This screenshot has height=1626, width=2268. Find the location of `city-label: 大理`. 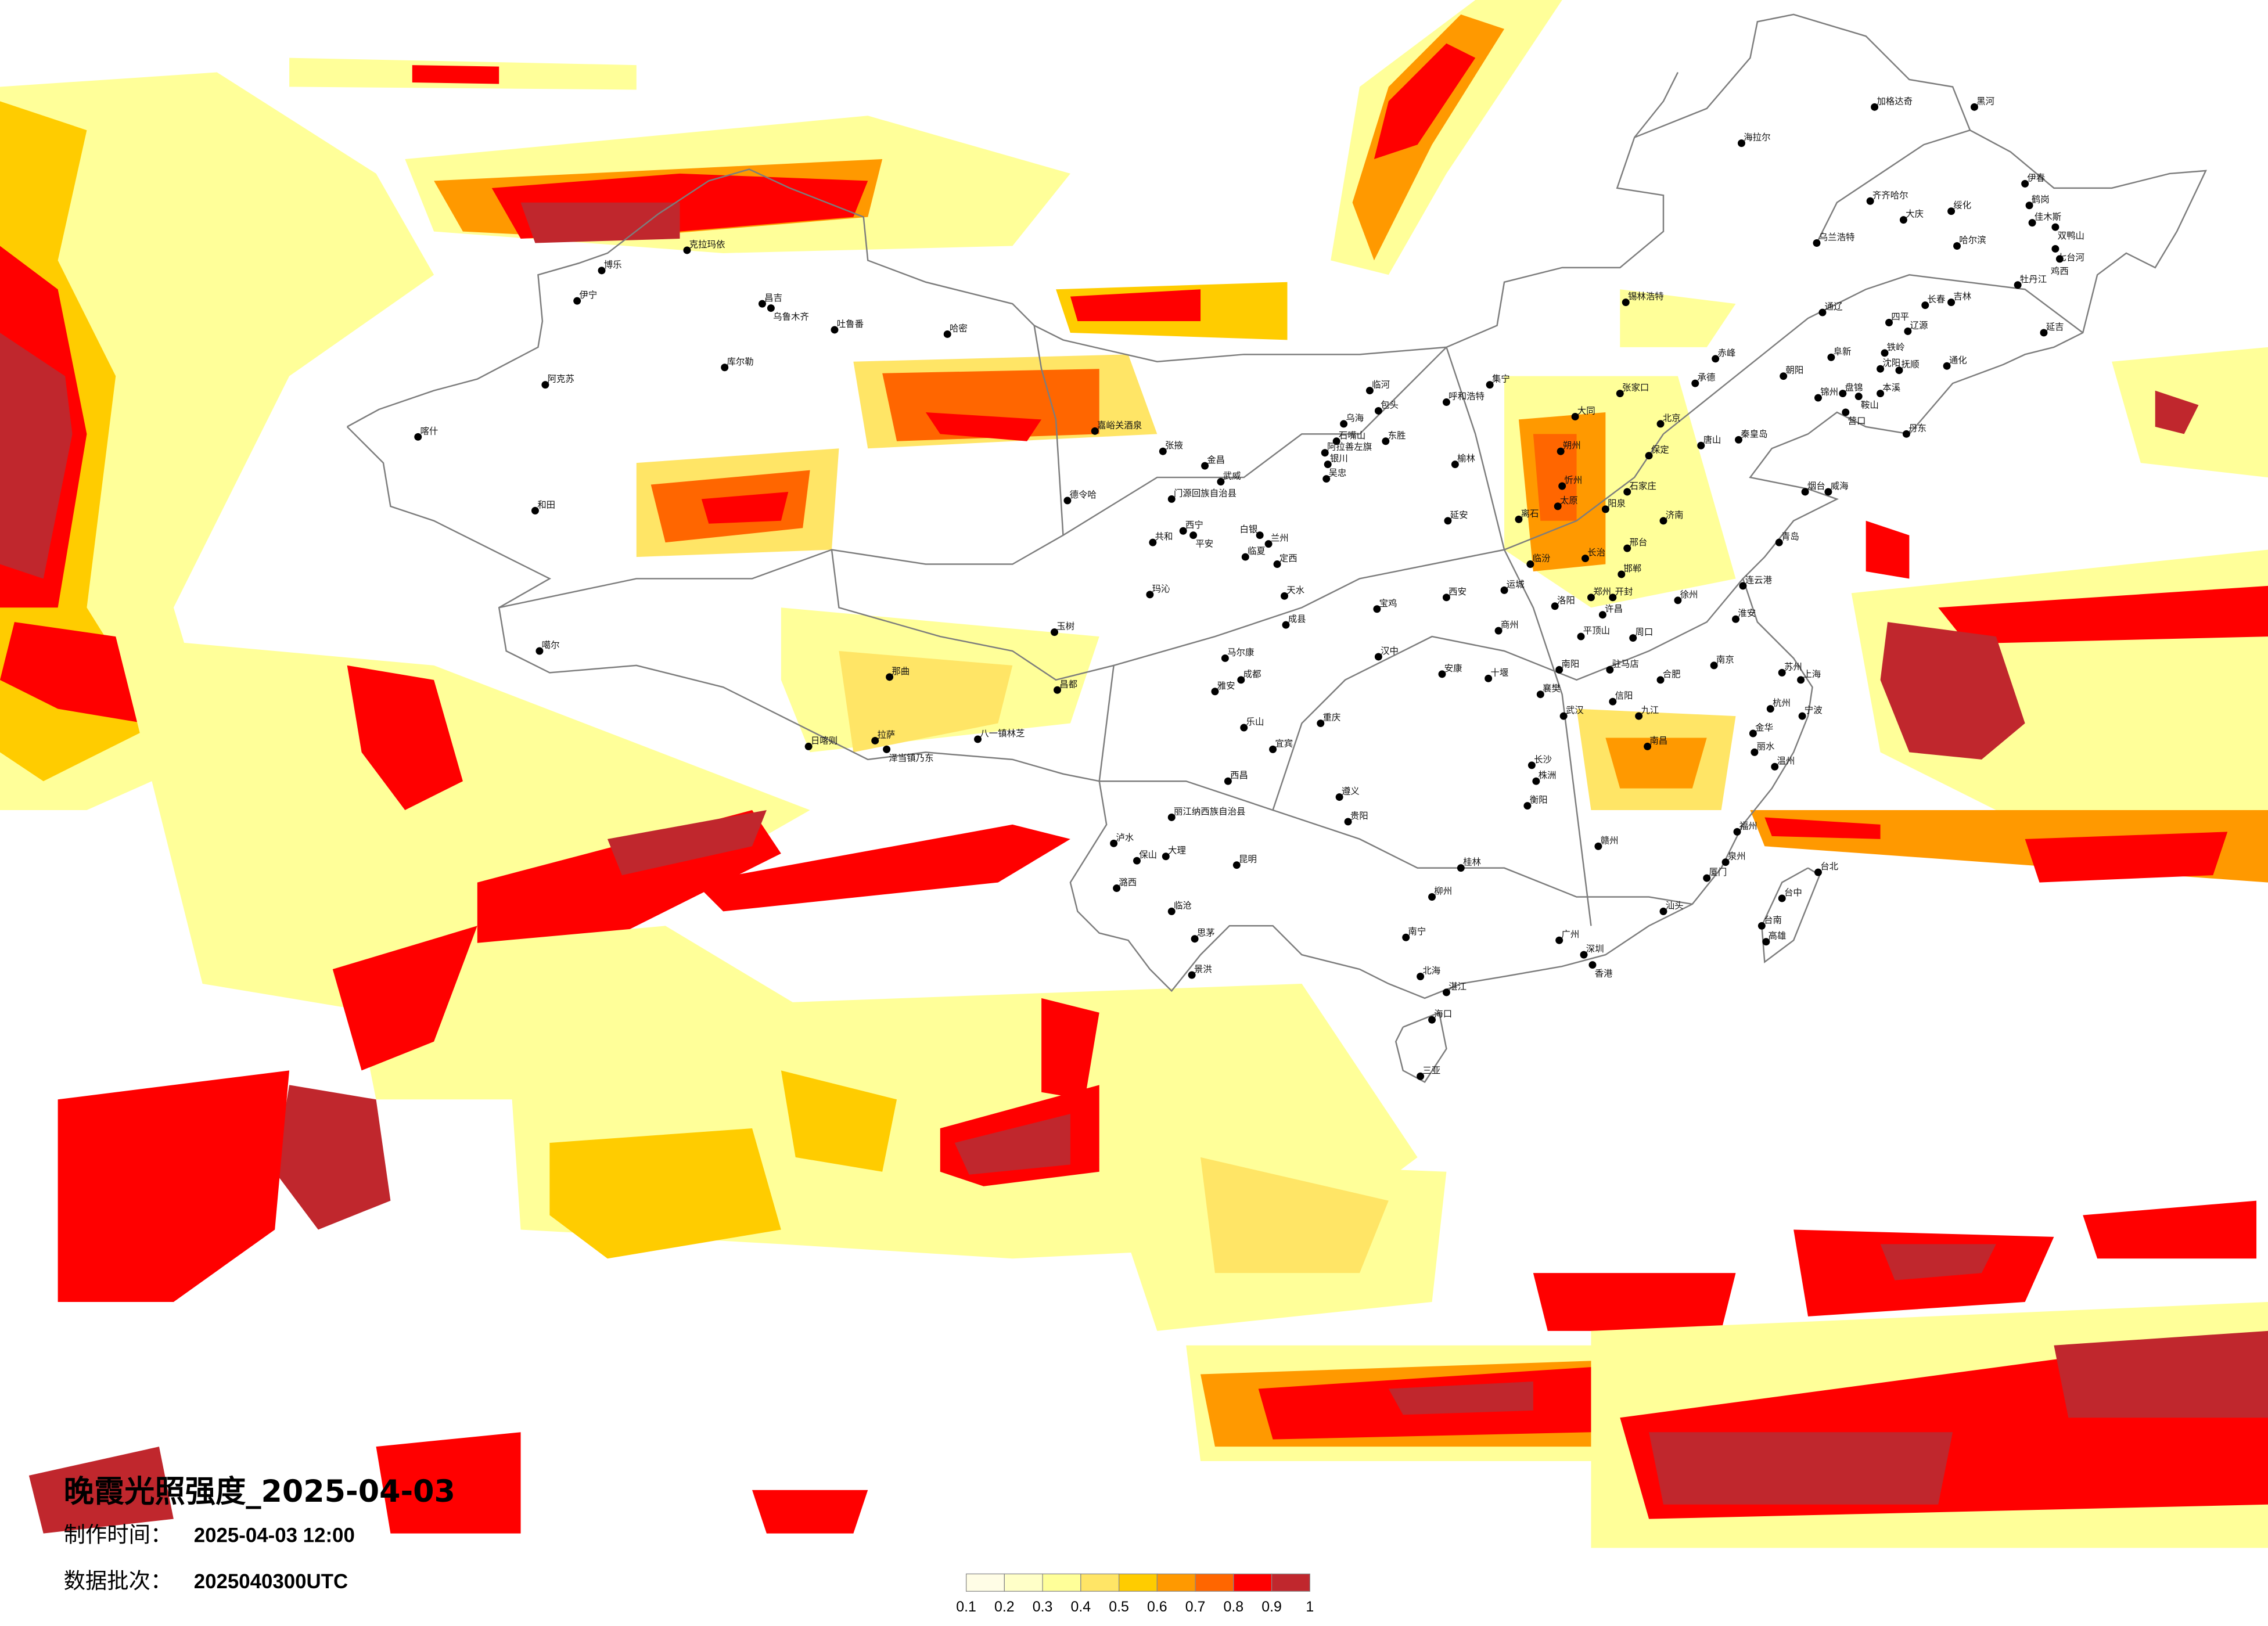

city-label: 大理 is located at coordinates (1177, 851).